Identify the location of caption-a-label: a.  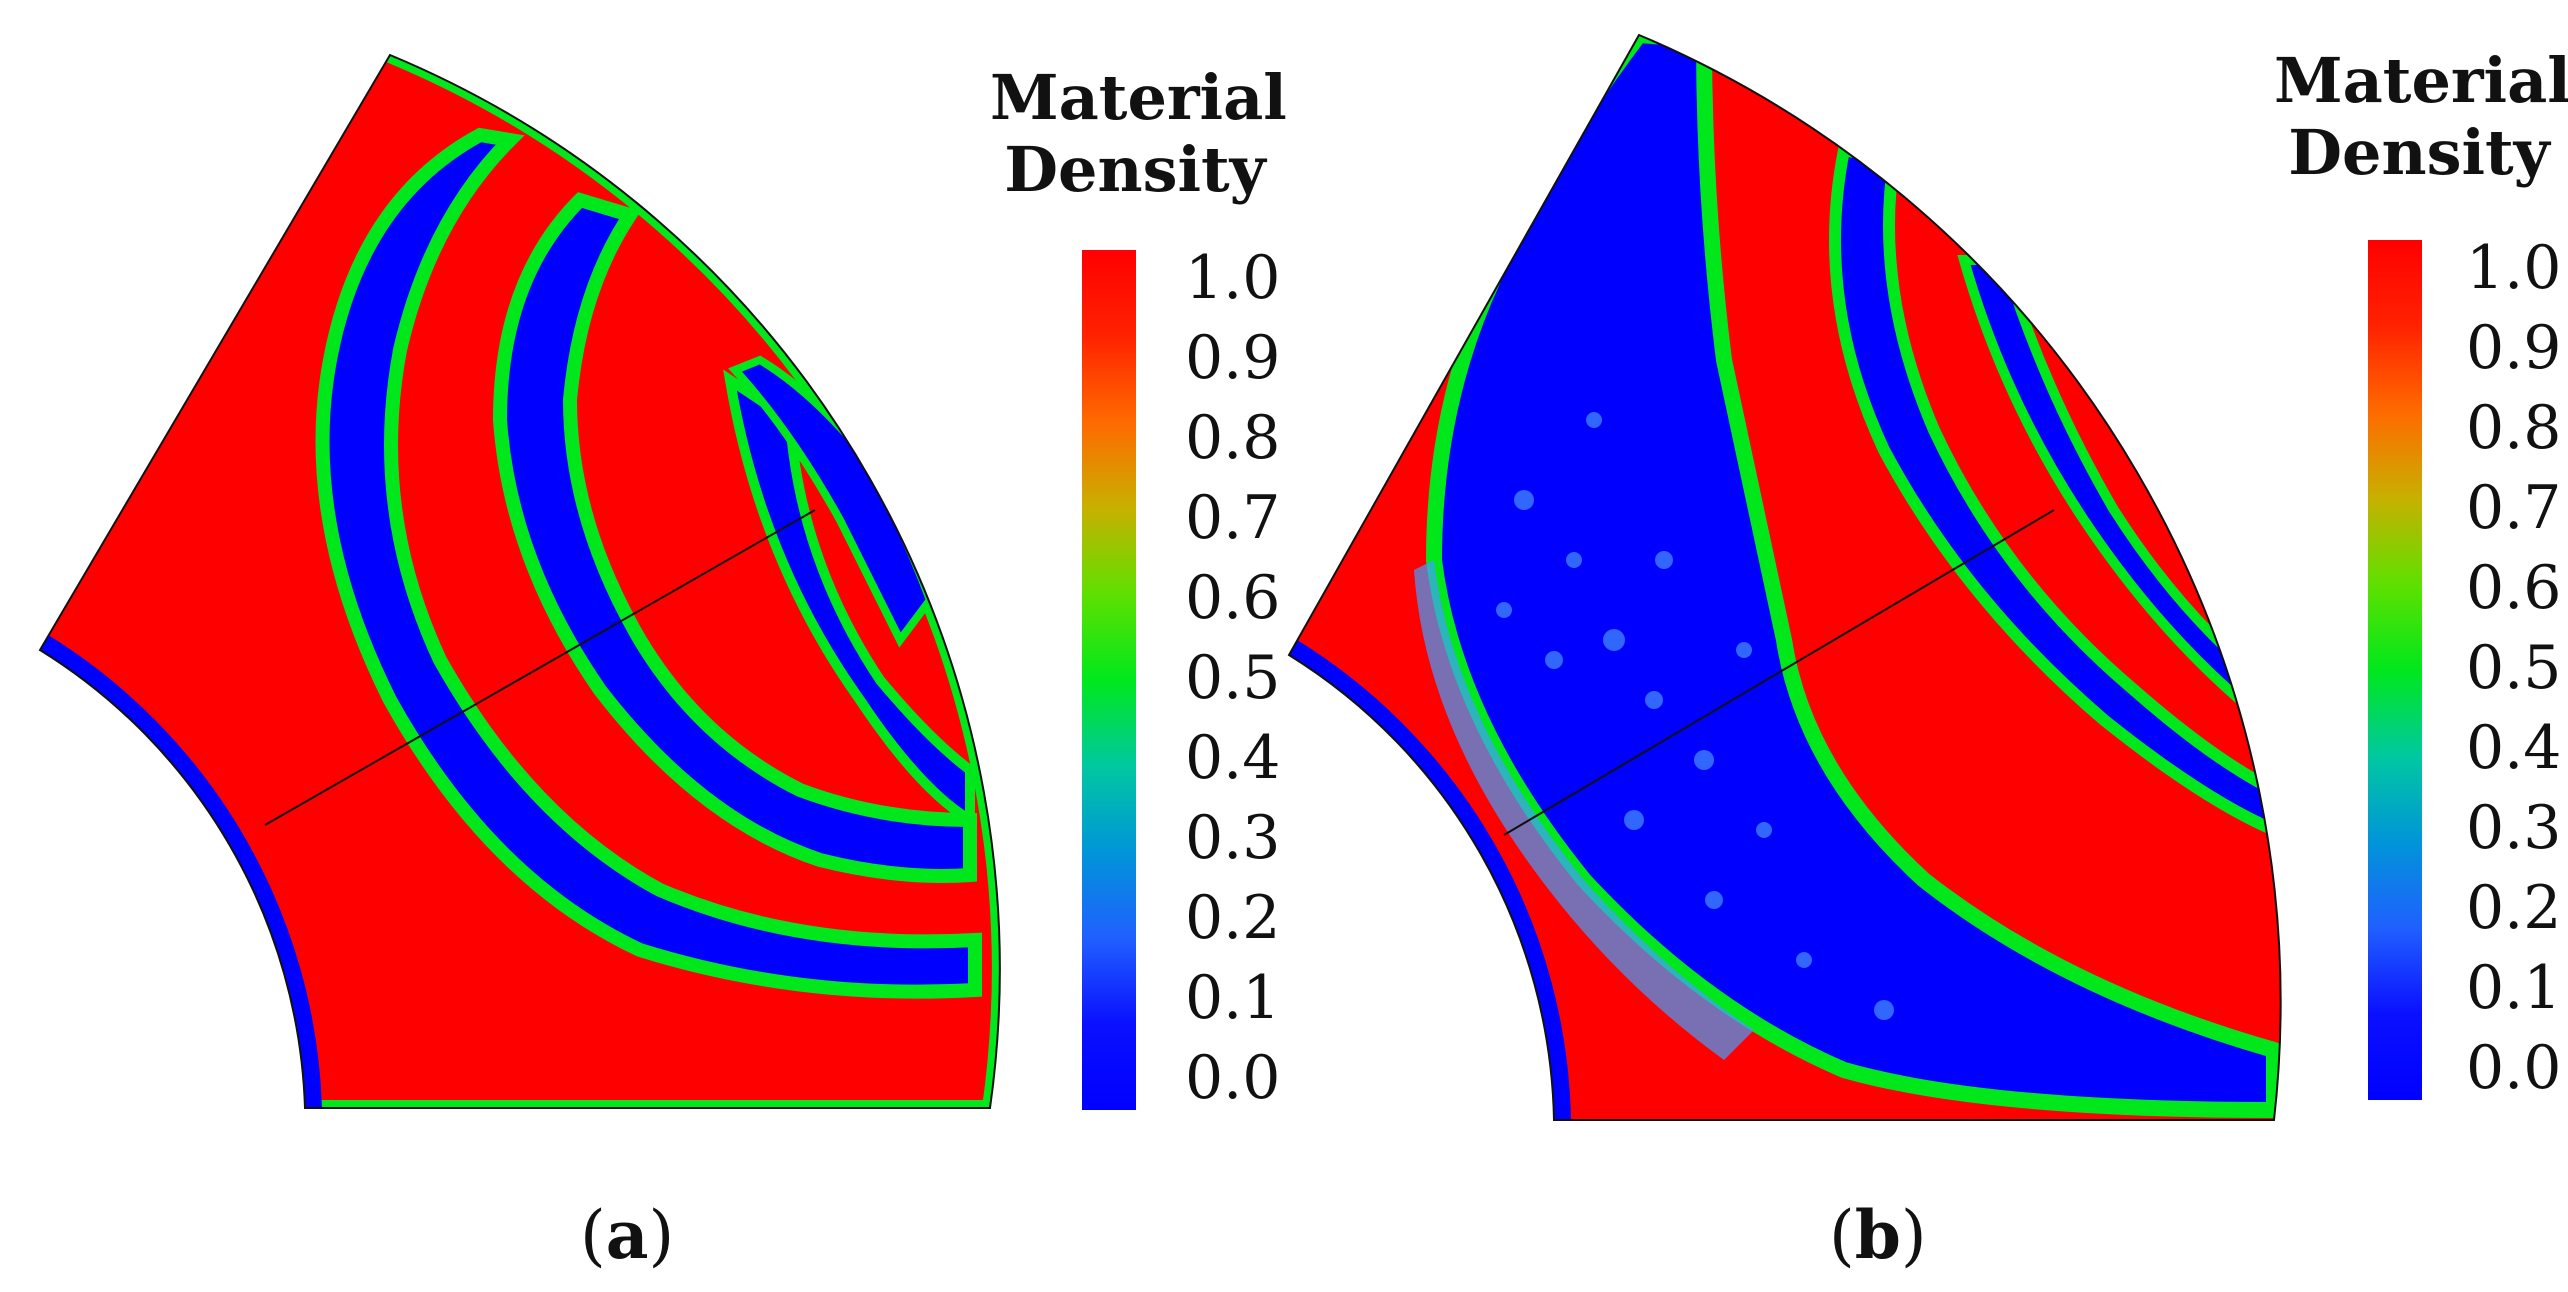
(627, 1235).